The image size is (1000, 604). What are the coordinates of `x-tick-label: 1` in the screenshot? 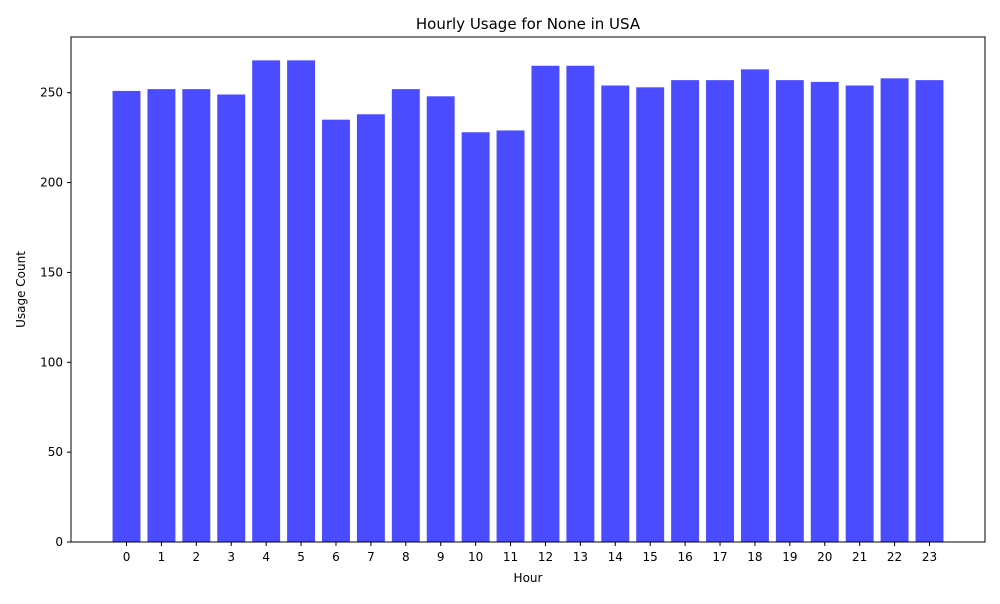 It's located at (162, 557).